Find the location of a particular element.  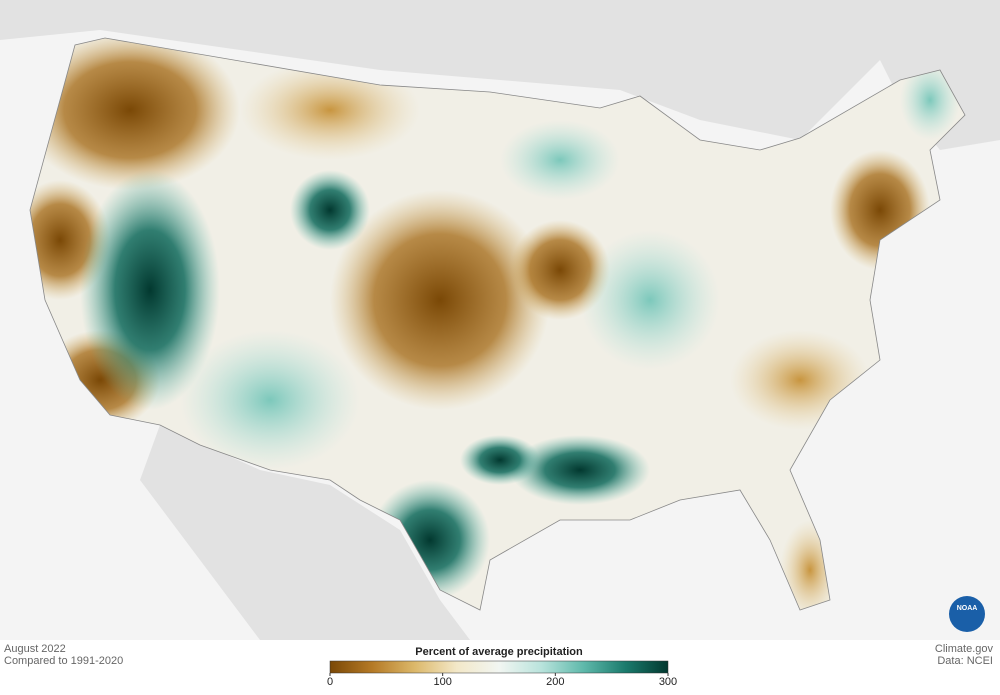

tick-label: 300 is located at coordinates (668, 682).